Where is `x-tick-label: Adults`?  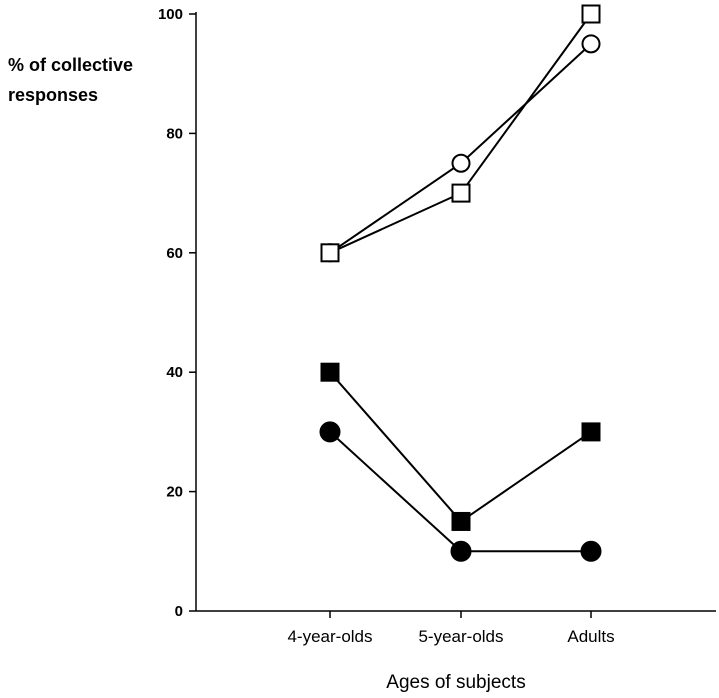
x-tick-label: Adults is located at coordinates (590, 636).